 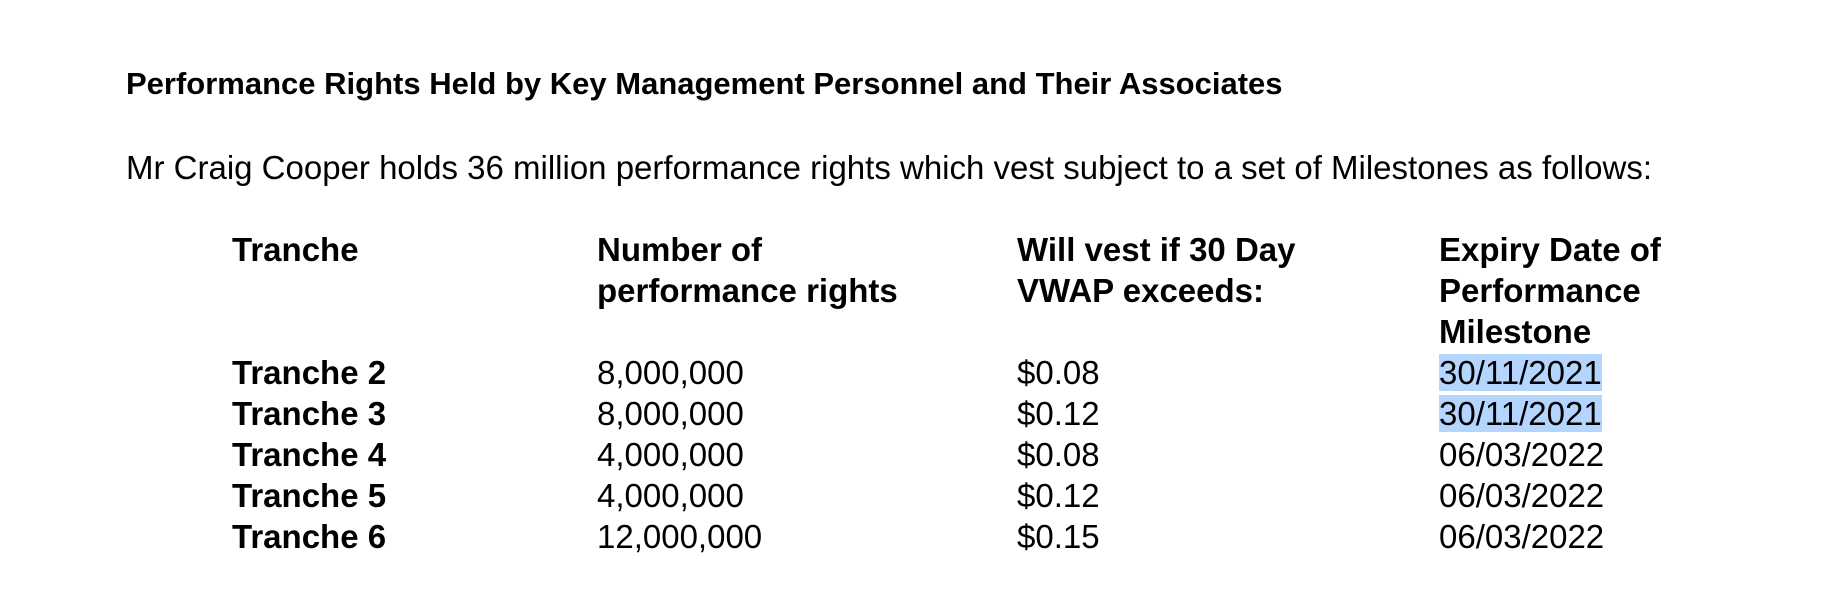 I want to click on header-expiry-line-3: Milestone, so click(x=1515, y=331).